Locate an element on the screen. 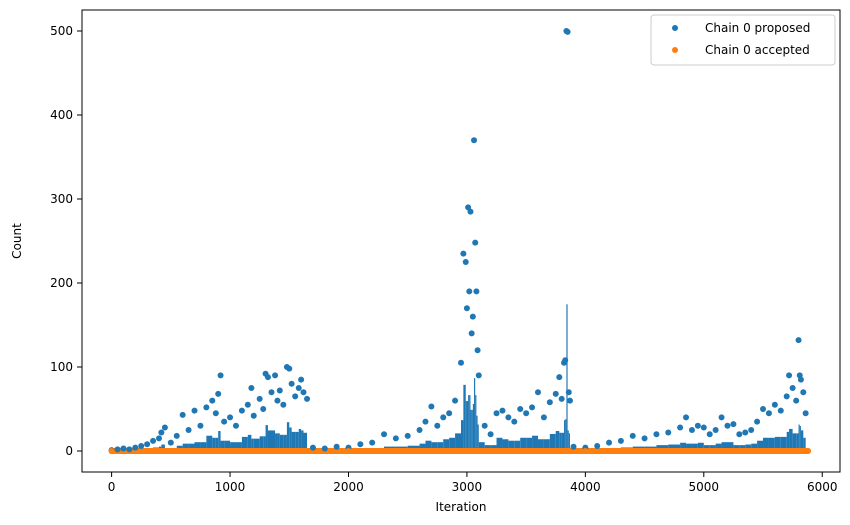  x-tick-label: 4000 is located at coordinates (585, 487).